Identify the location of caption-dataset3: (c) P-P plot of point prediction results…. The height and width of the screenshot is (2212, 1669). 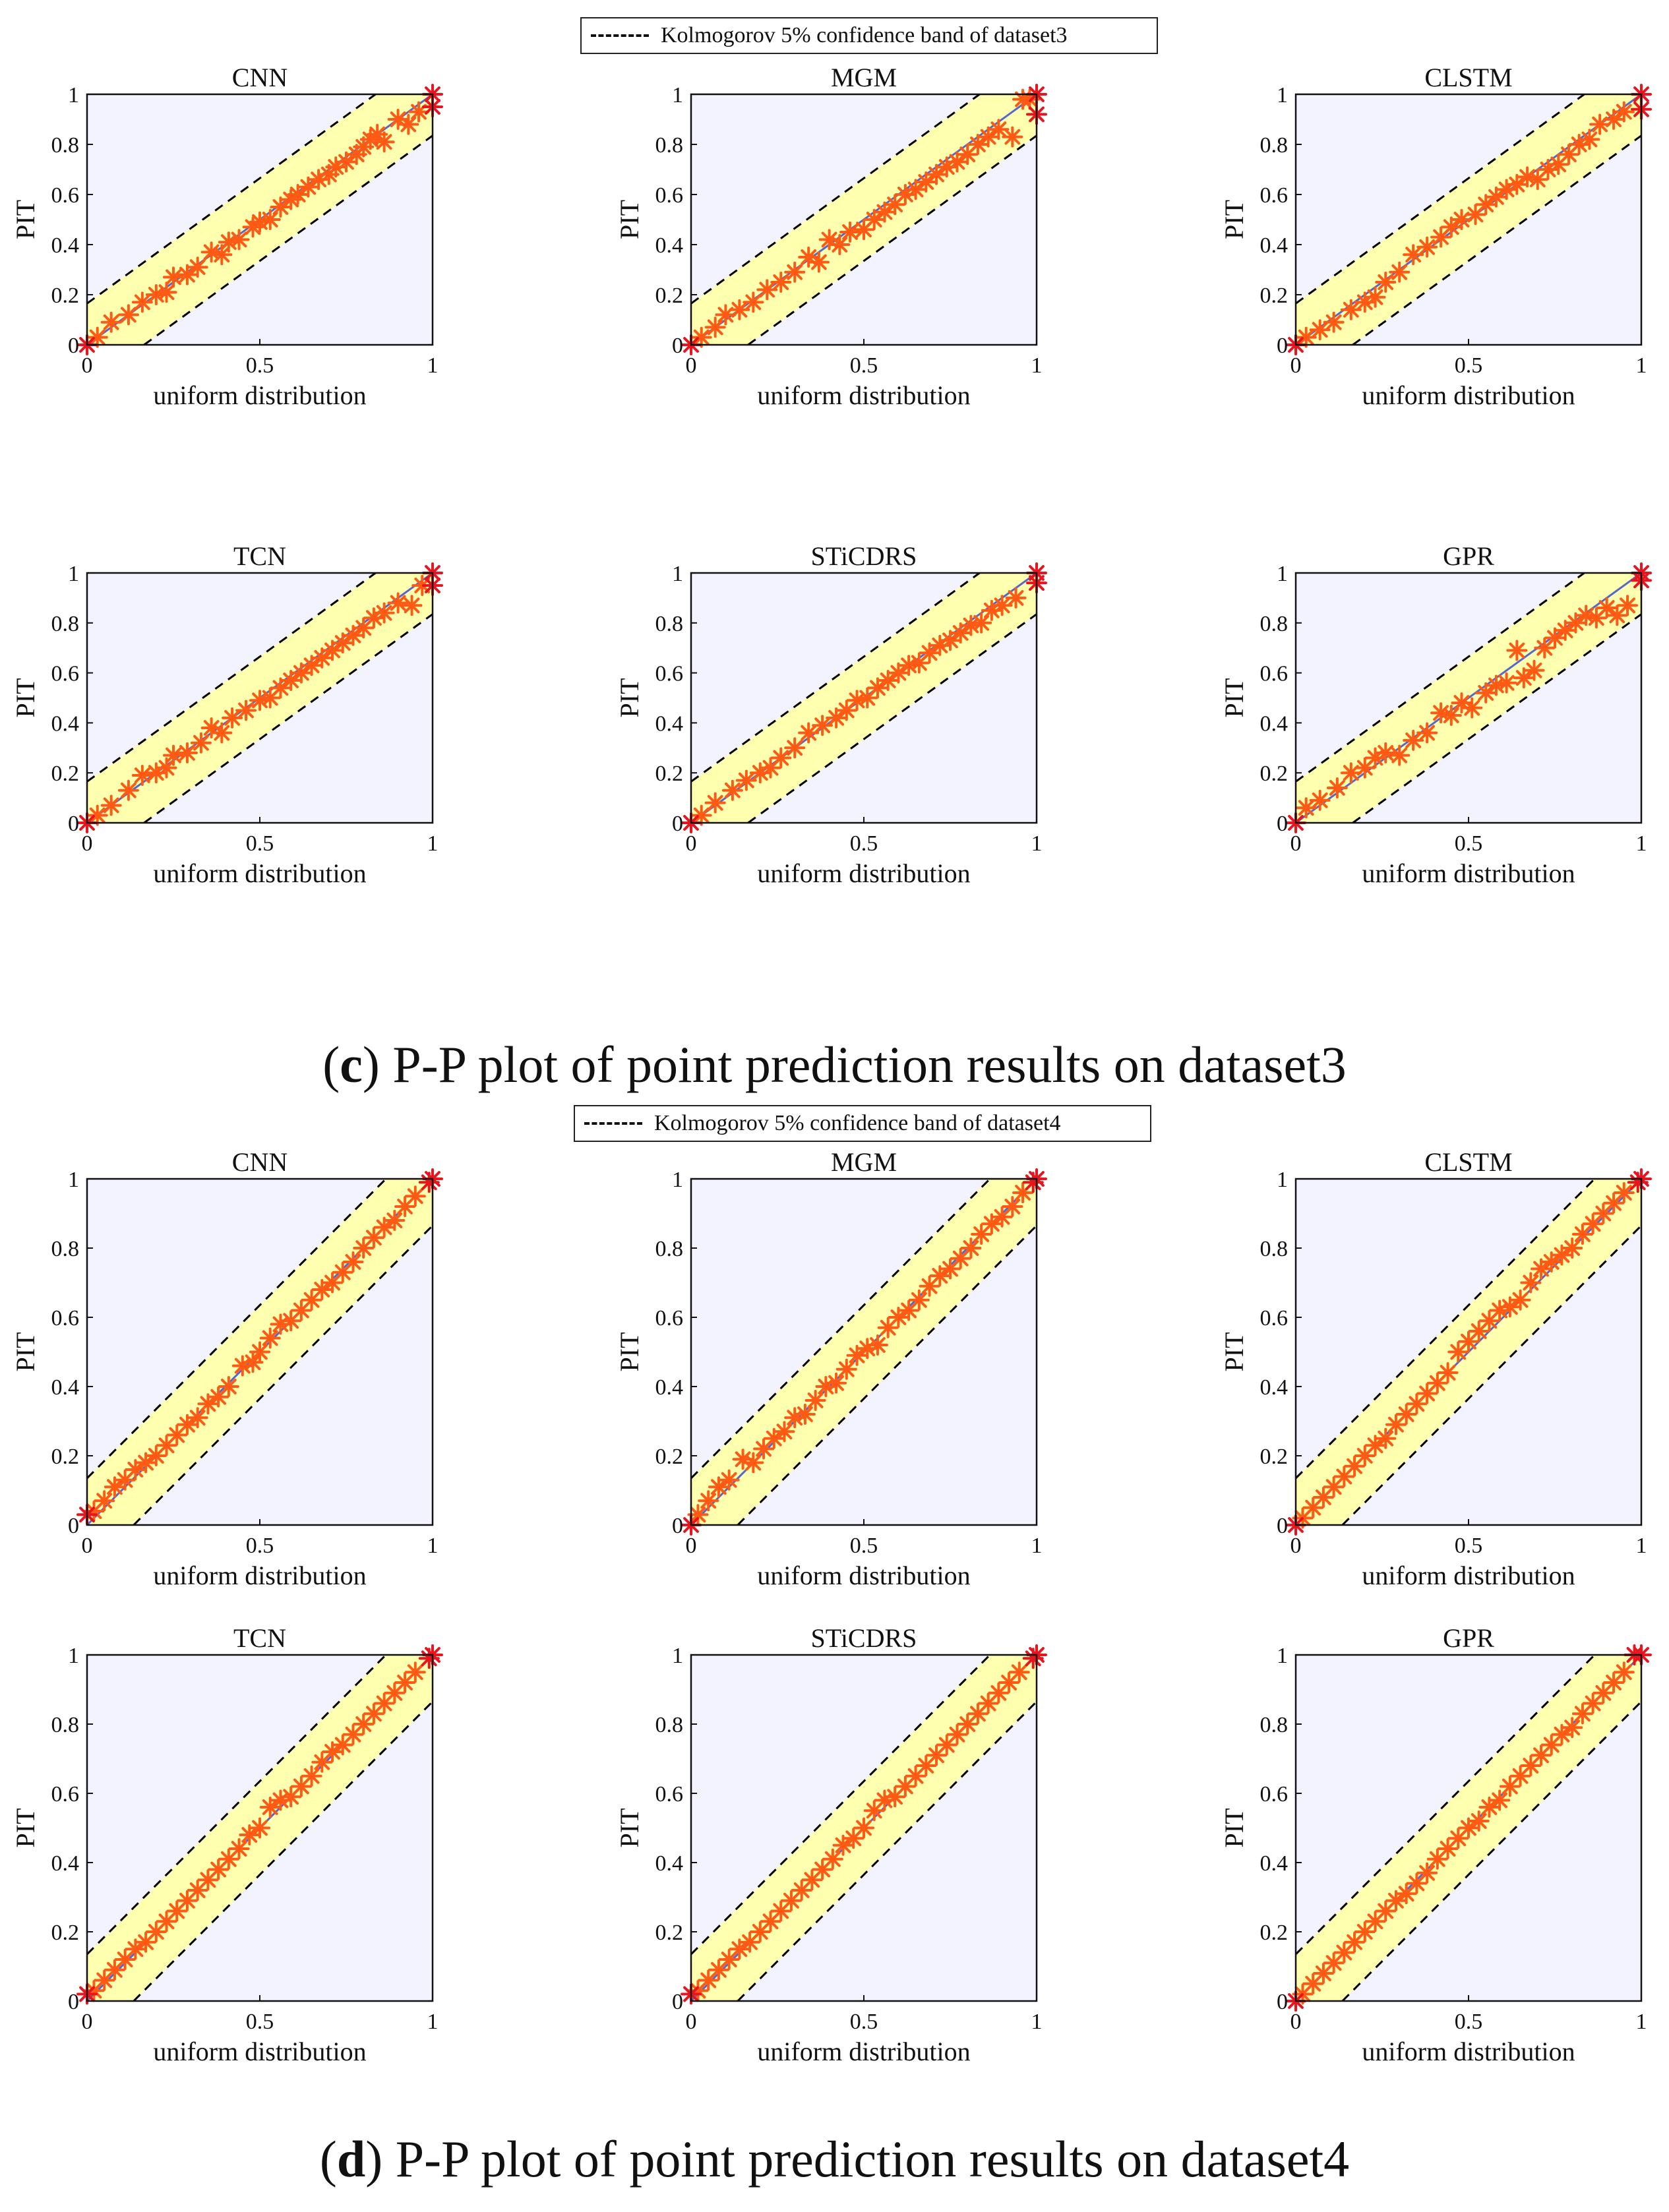
(834, 1064).